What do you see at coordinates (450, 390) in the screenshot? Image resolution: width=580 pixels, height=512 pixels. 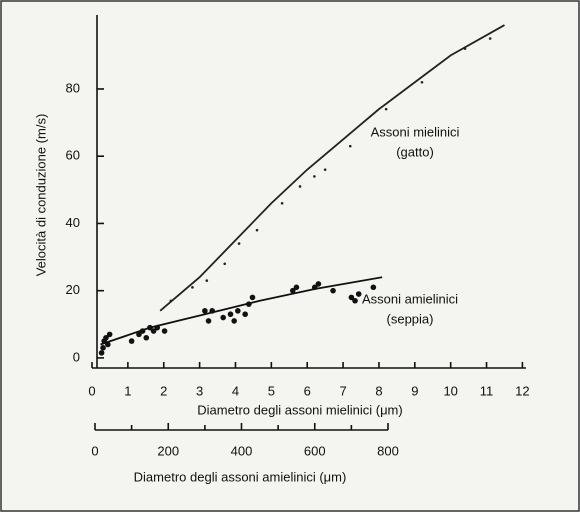 I see `x-tick-label: 10` at bounding box center [450, 390].